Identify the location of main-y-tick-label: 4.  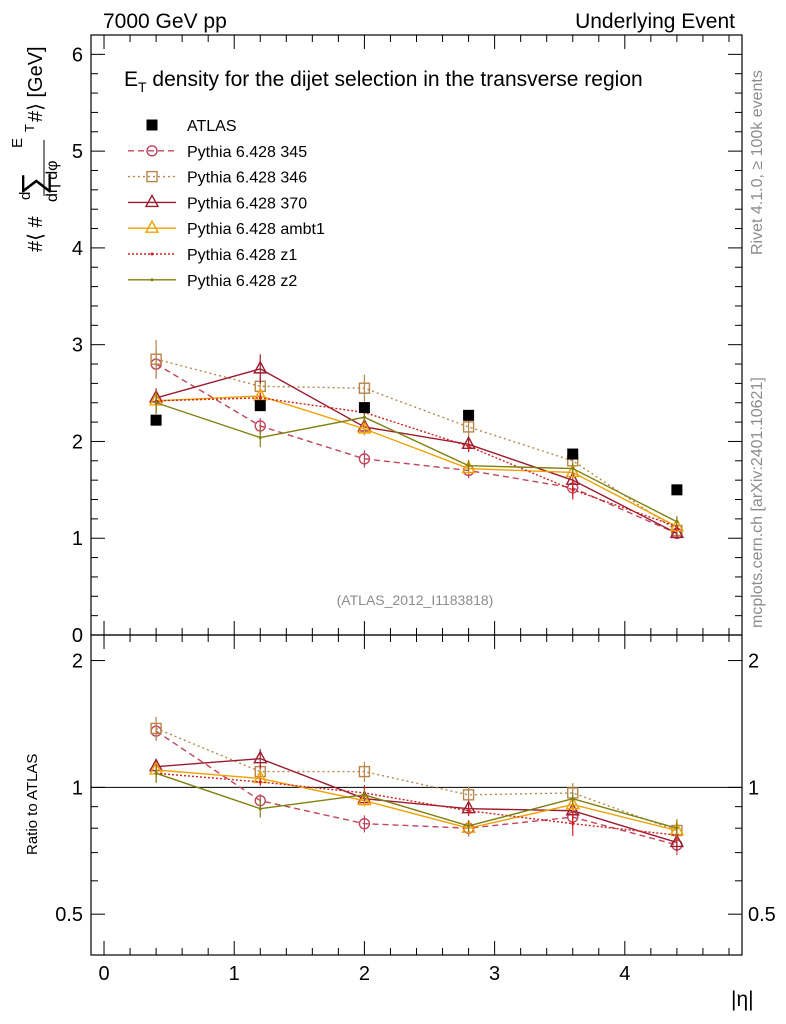
(77, 249).